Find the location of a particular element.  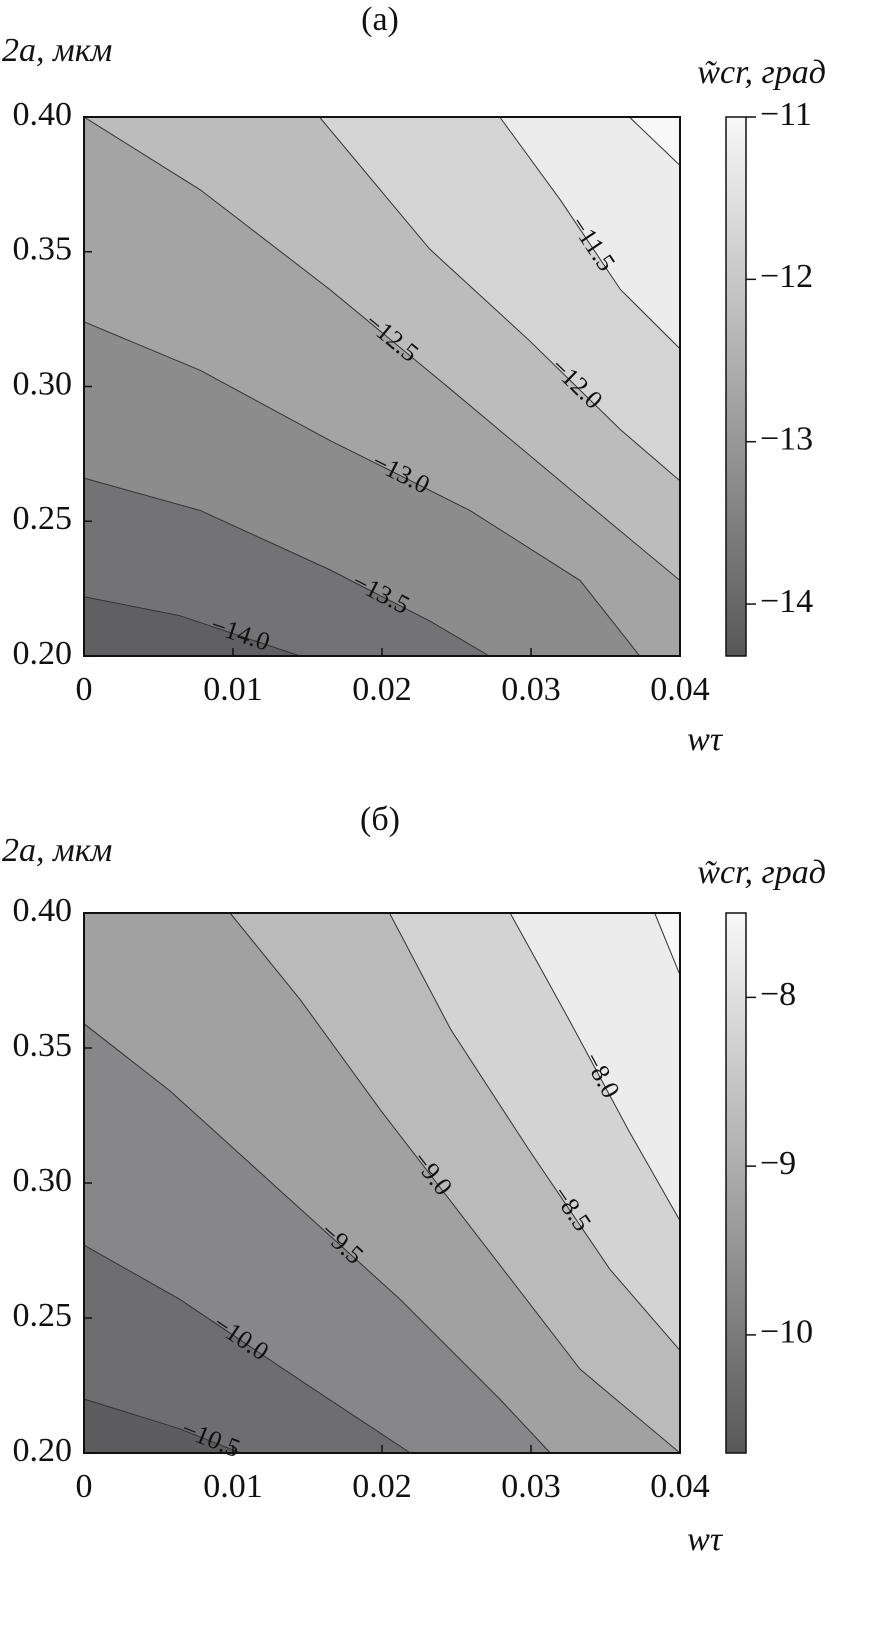

panel-title: (б) is located at coordinates (380, 819).